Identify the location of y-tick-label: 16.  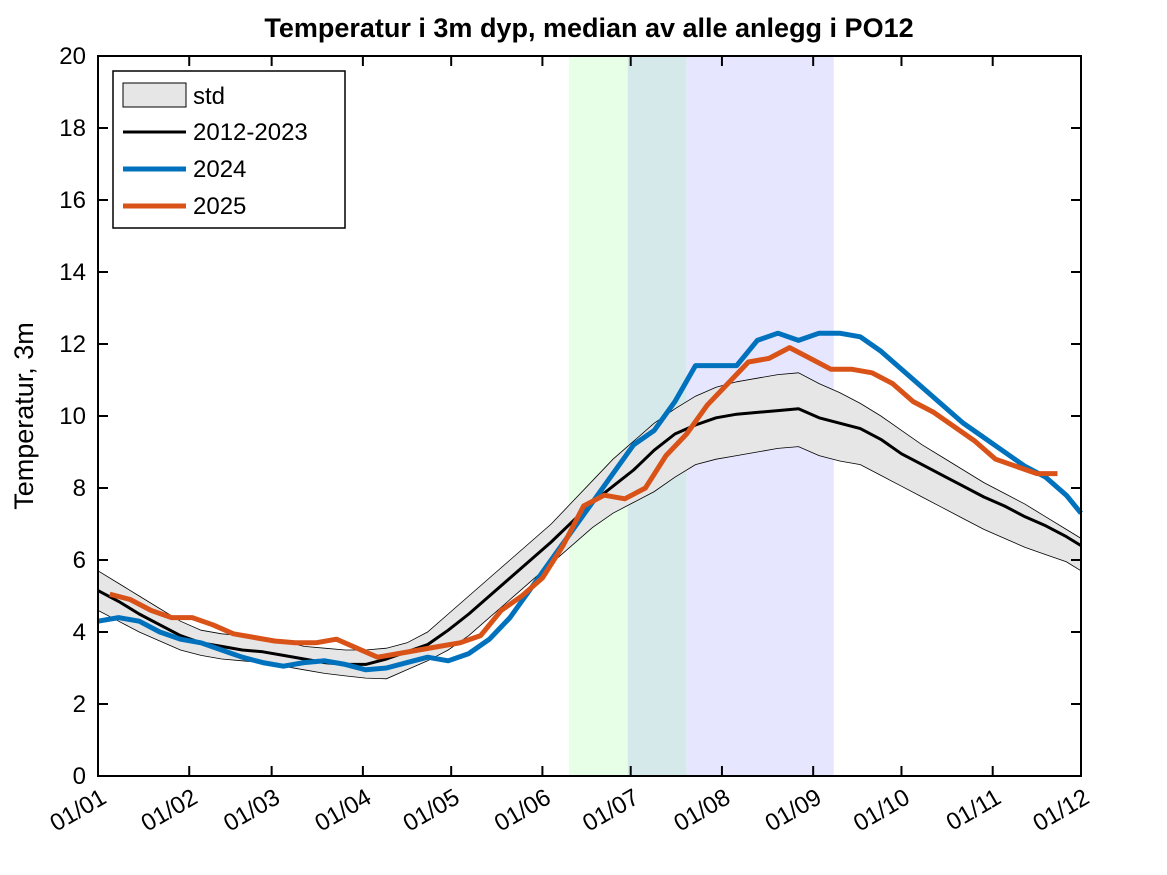
(72, 200).